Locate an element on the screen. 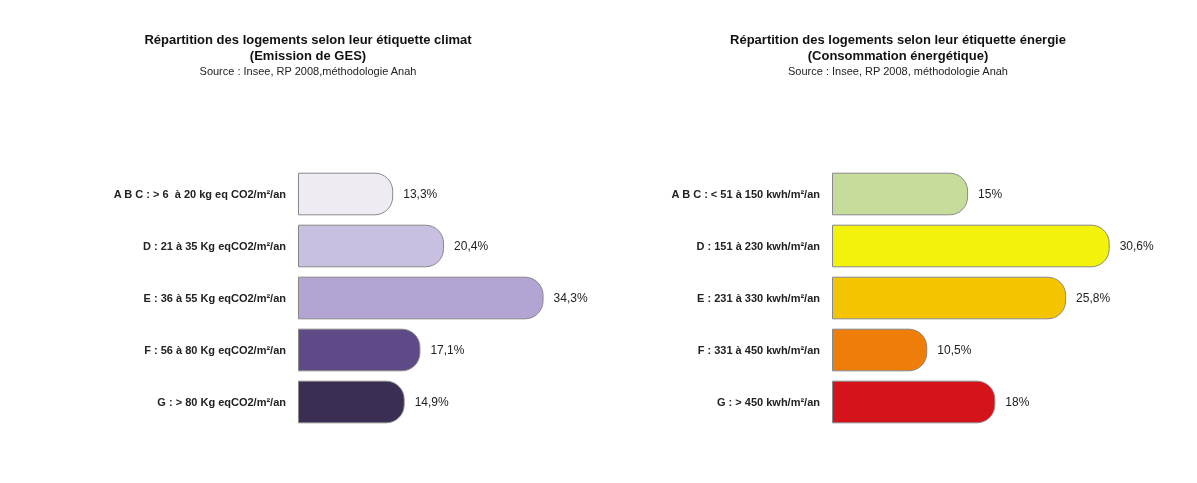 This screenshot has height=483, width=1197. data-label: 10,5% is located at coordinates (954, 350).